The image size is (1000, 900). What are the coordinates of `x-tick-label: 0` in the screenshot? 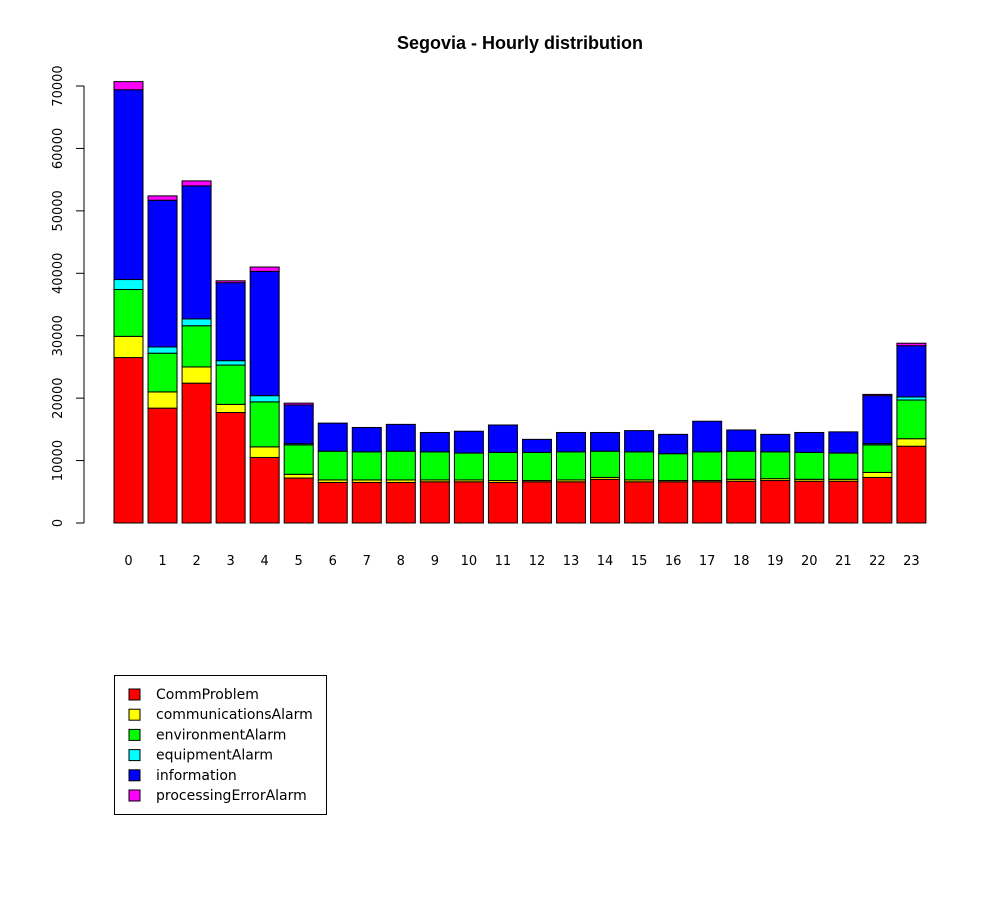 It's located at (128, 561).